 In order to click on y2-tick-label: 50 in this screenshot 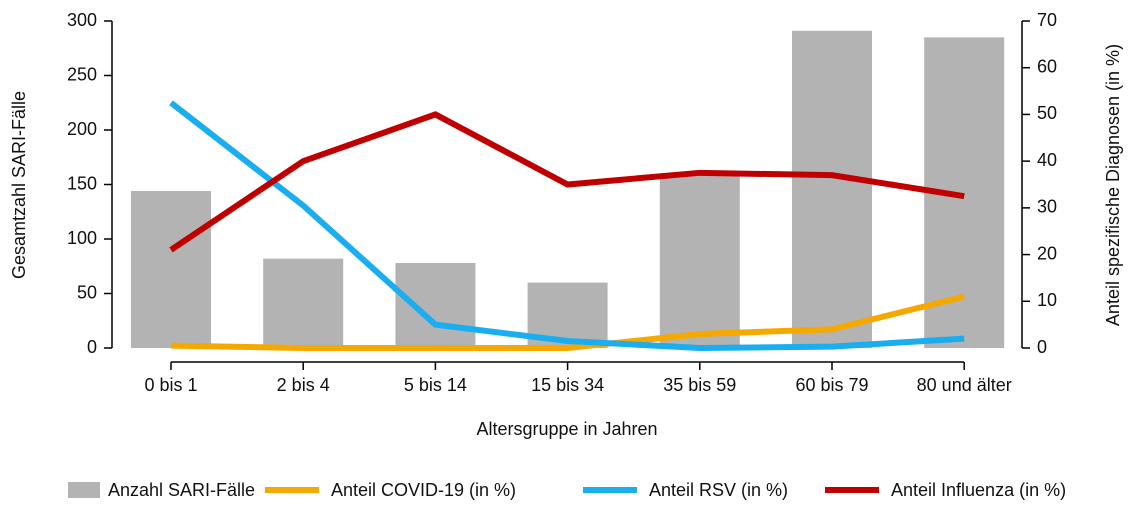, I will do `click(1047, 113)`.